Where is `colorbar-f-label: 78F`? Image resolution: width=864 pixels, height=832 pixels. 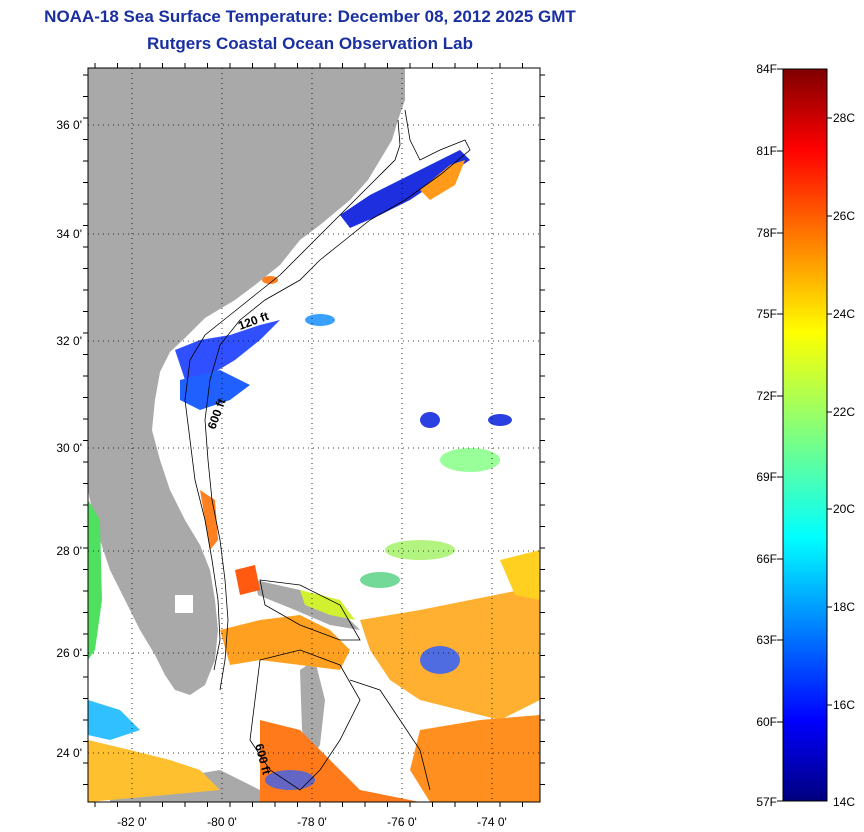 colorbar-f-label: 78F is located at coordinates (766, 233).